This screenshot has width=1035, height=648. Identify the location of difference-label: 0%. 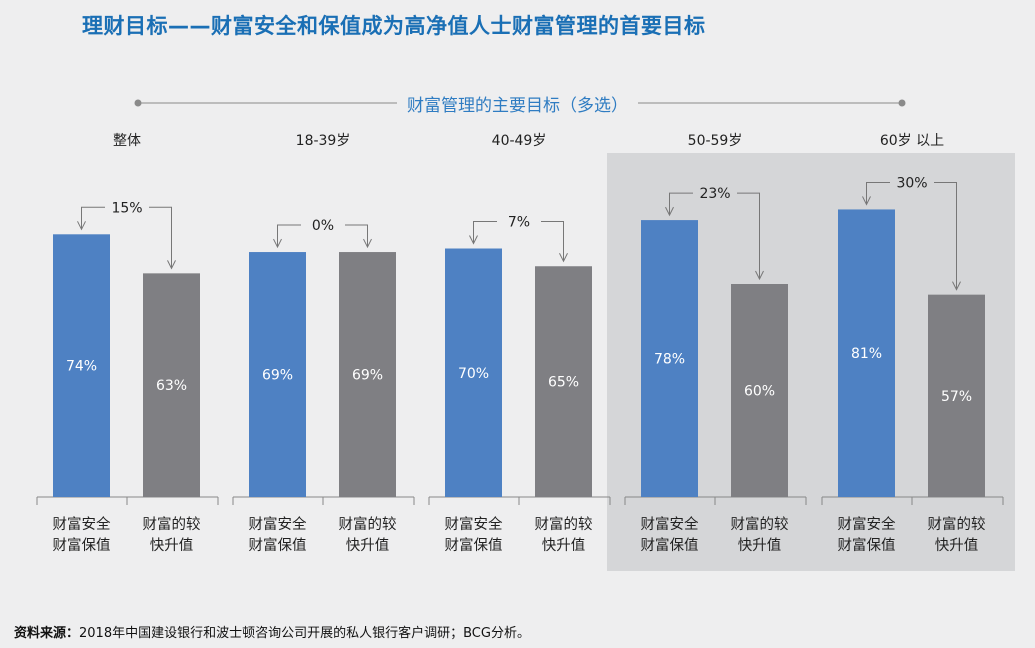
(323, 226).